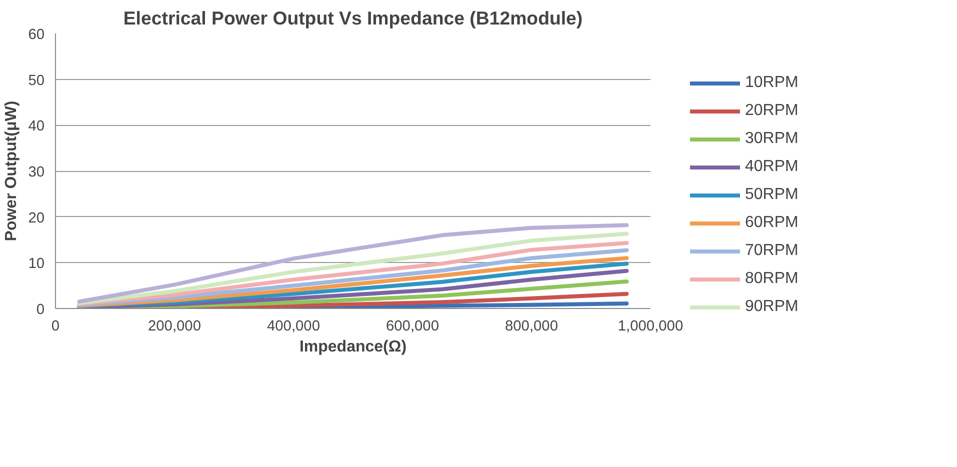  I want to click on legend-label: 90RPM, so click(771, 307).